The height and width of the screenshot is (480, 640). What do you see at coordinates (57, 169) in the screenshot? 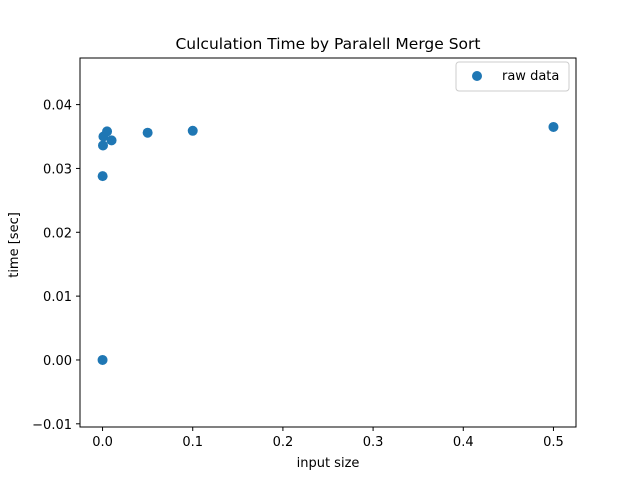
I see `y-tick-label: 0.03` at bounding box center [57, 169].